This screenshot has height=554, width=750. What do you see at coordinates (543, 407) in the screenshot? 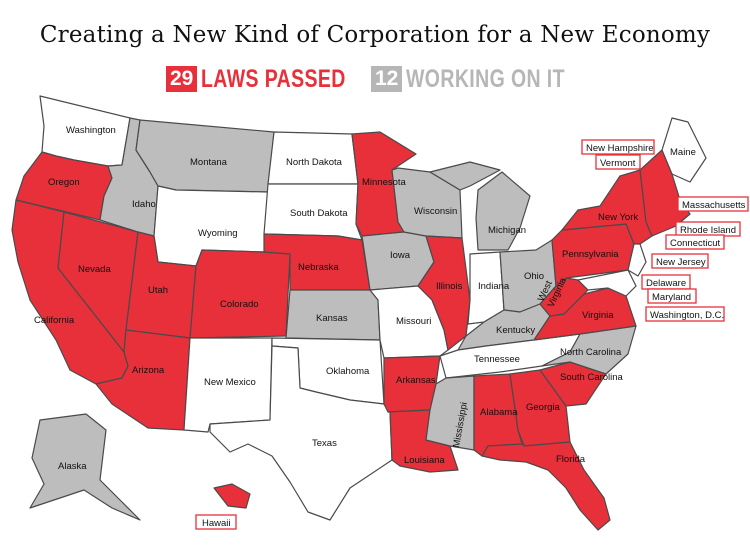
I see `label-georgia: Georgia` at bounding box center [543, 407].